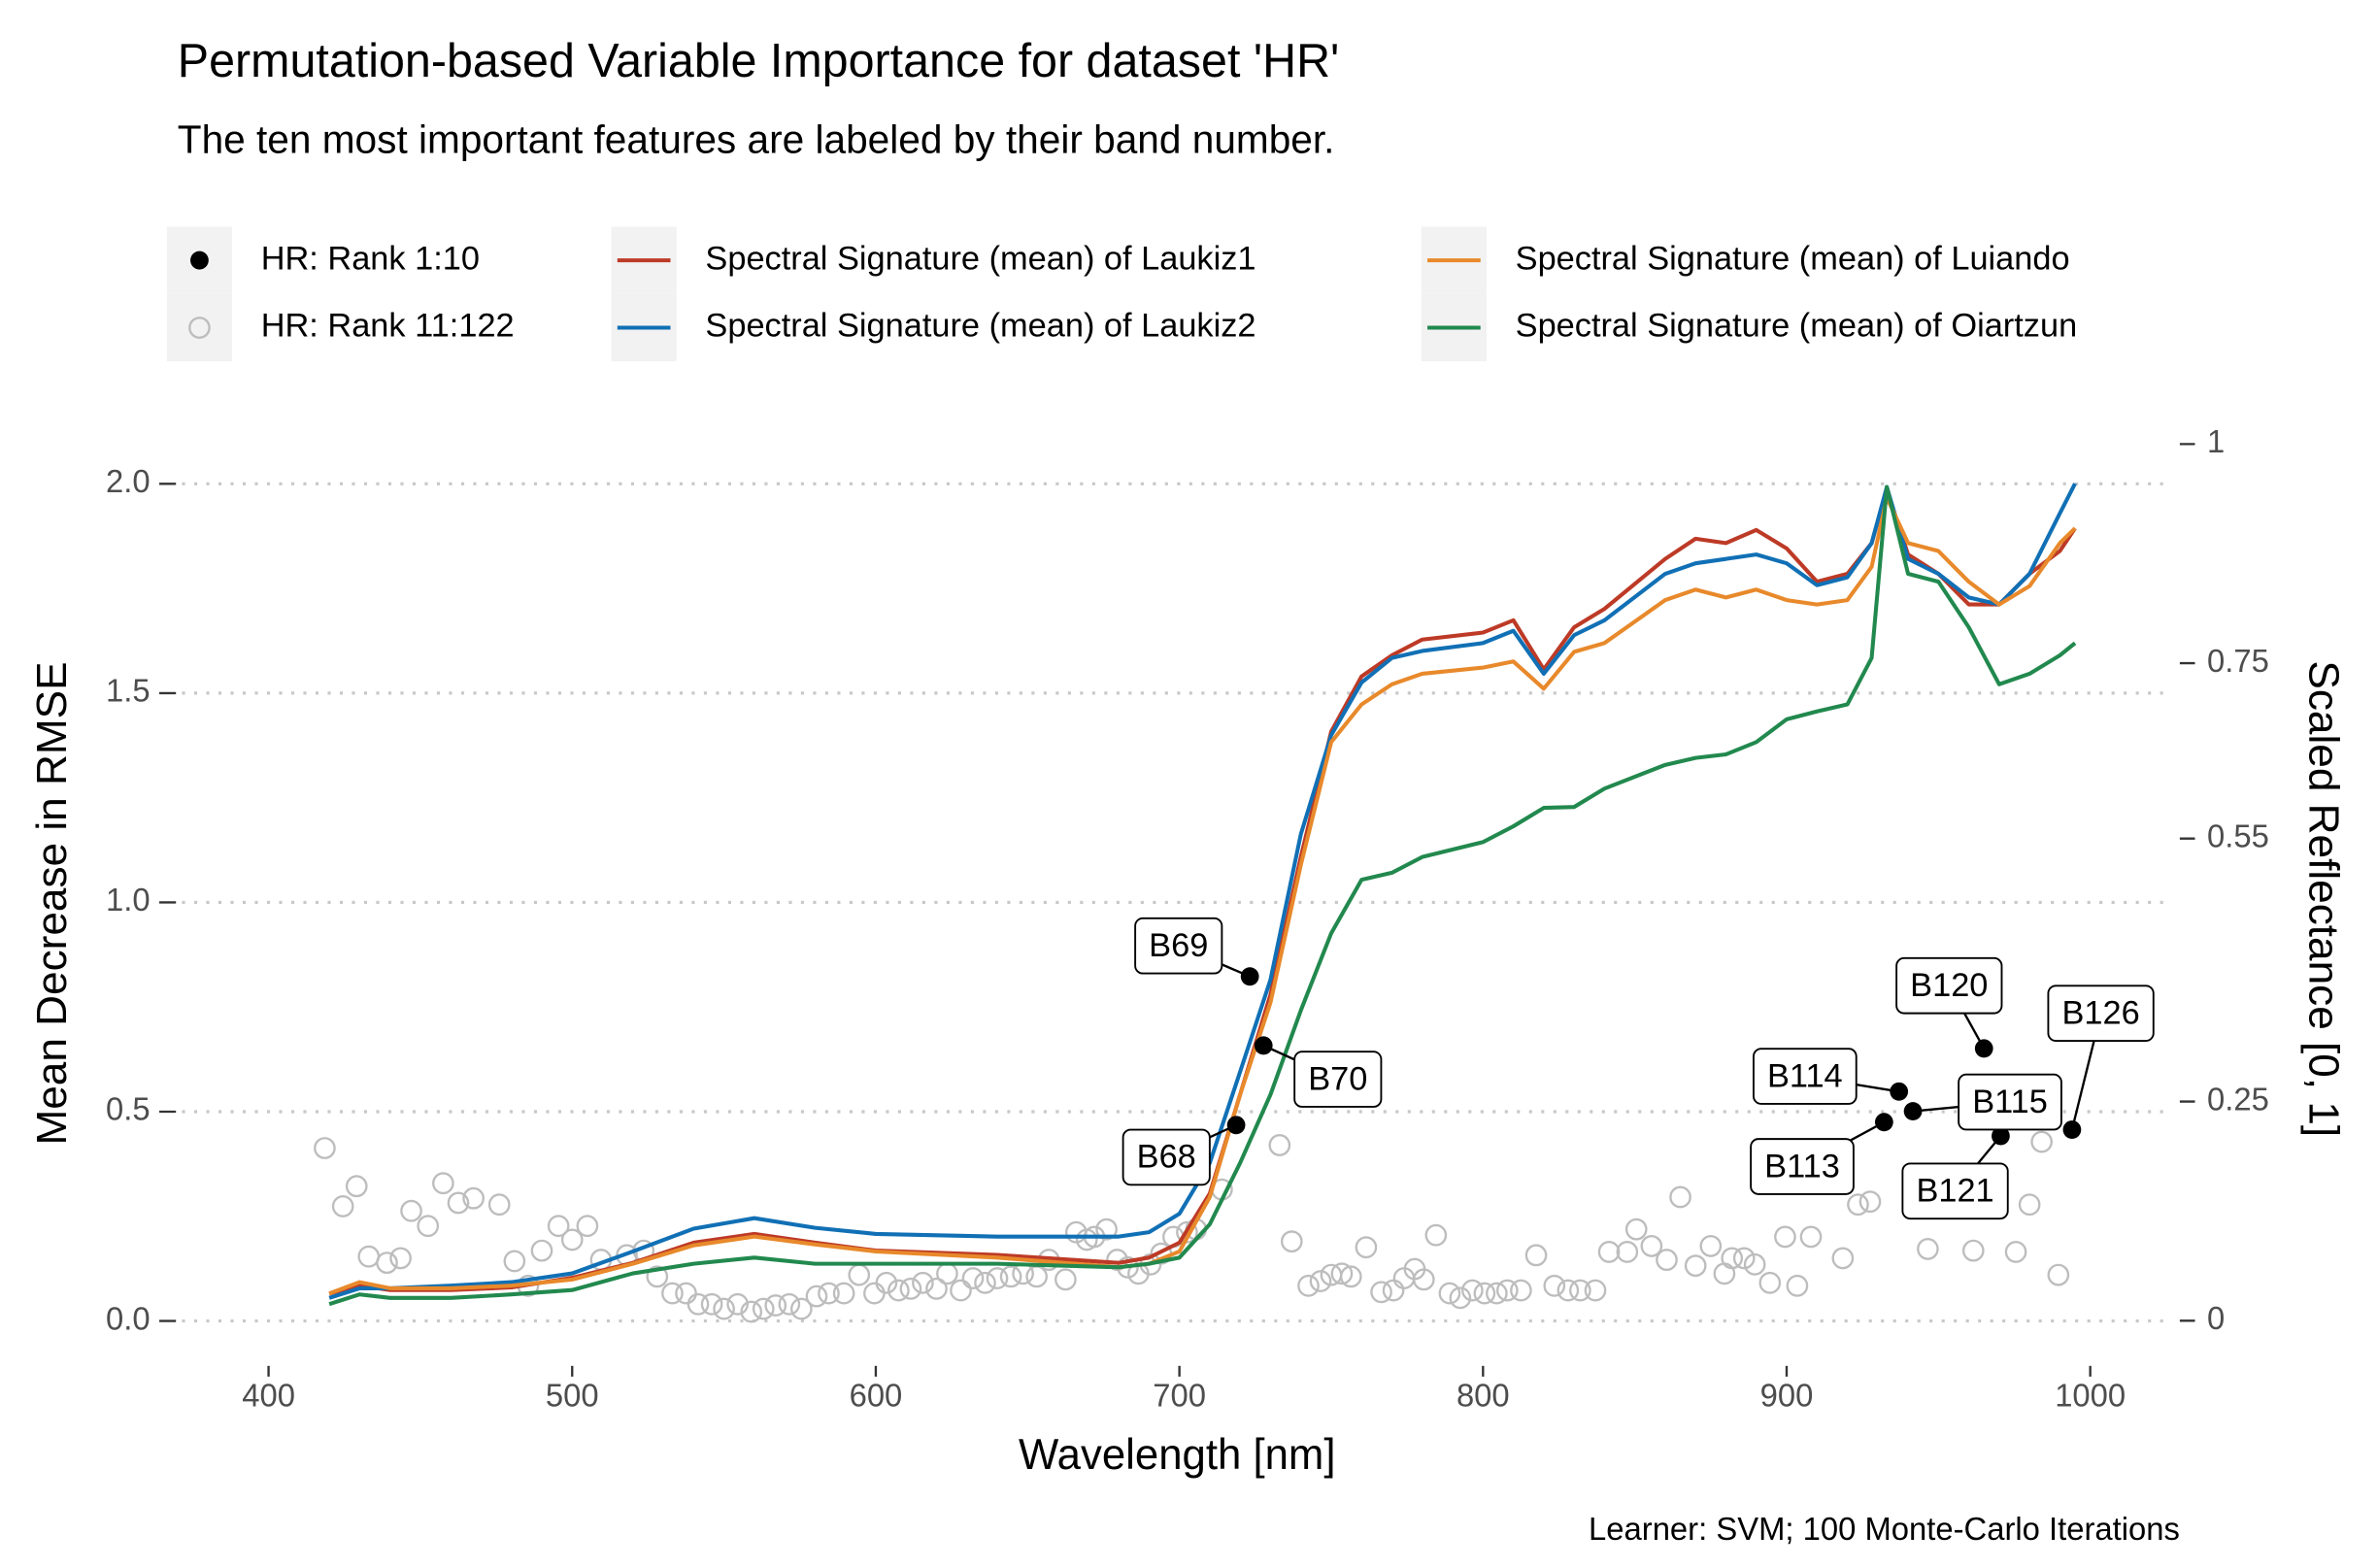 The height and width of the screenshot is (1568, 2377). I want to click on x-tick-label: 700, so click(1179, 1396).